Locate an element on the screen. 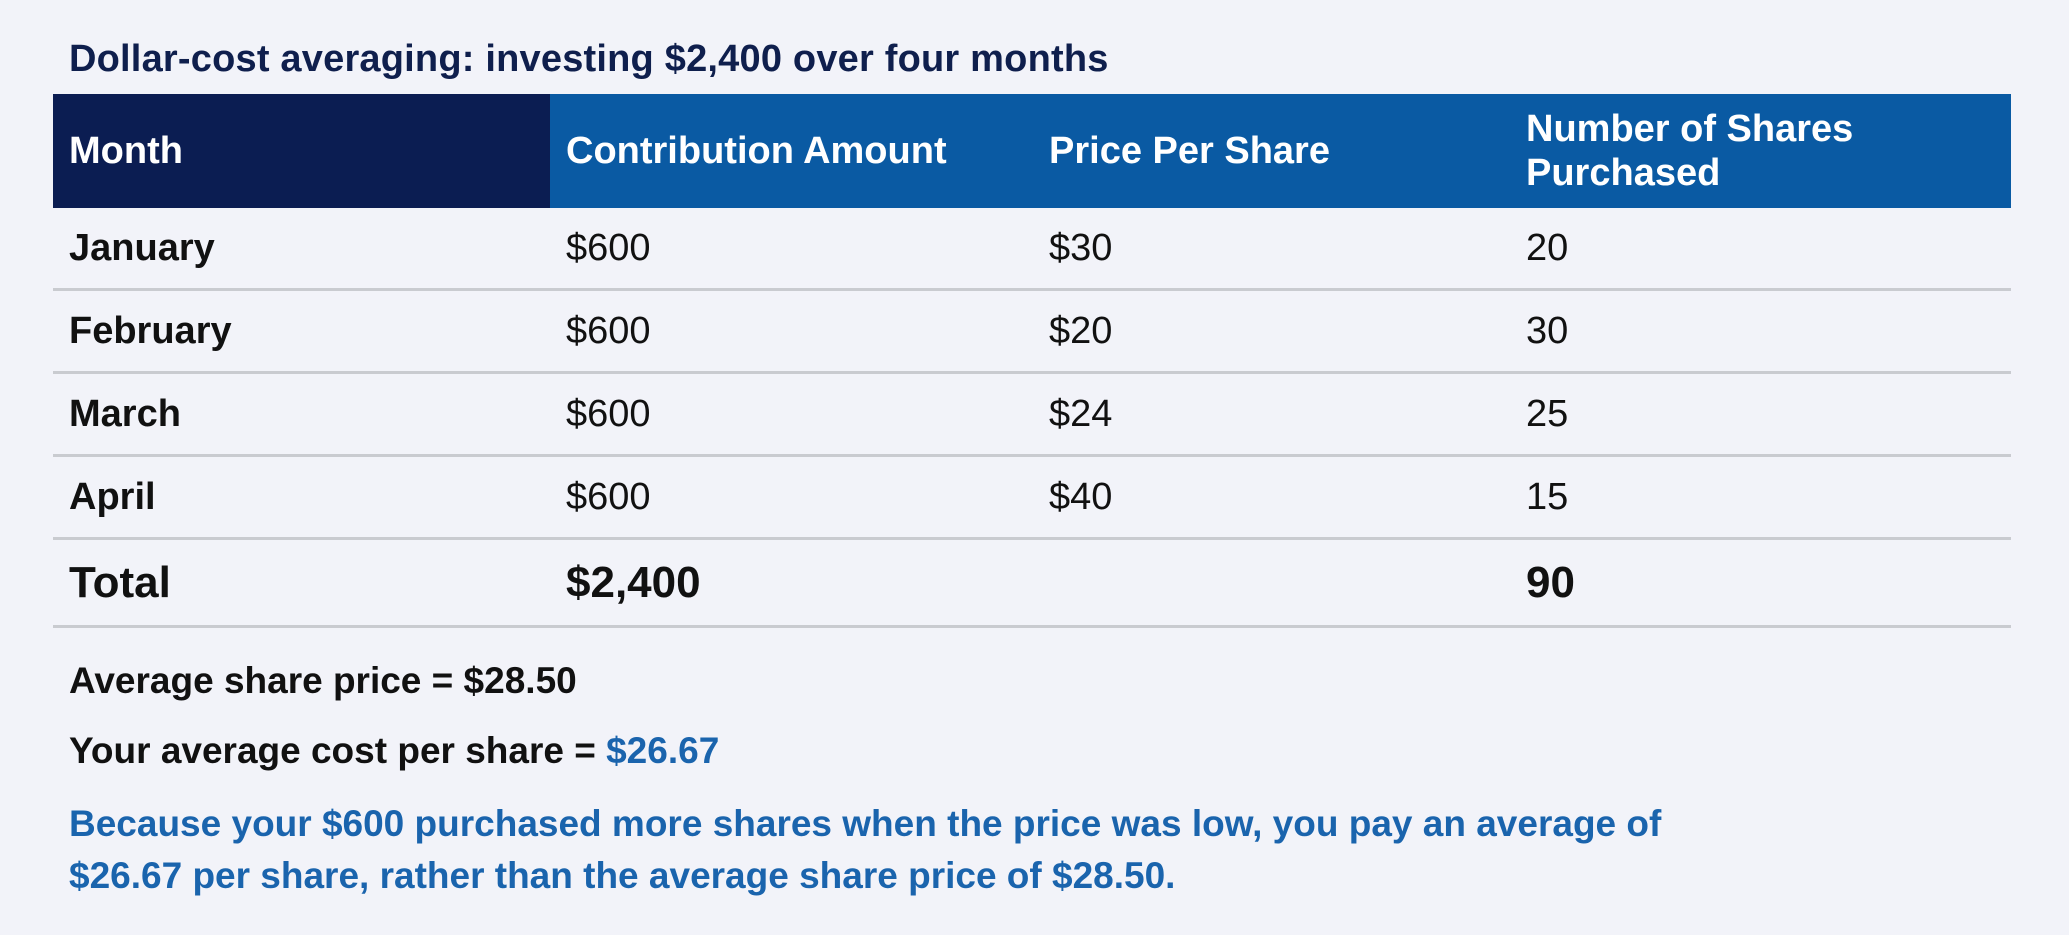 Image resolution: width=2069 pixels, height=935 pixels. cell-shares: 15 is located at coordinates (1547, 496).